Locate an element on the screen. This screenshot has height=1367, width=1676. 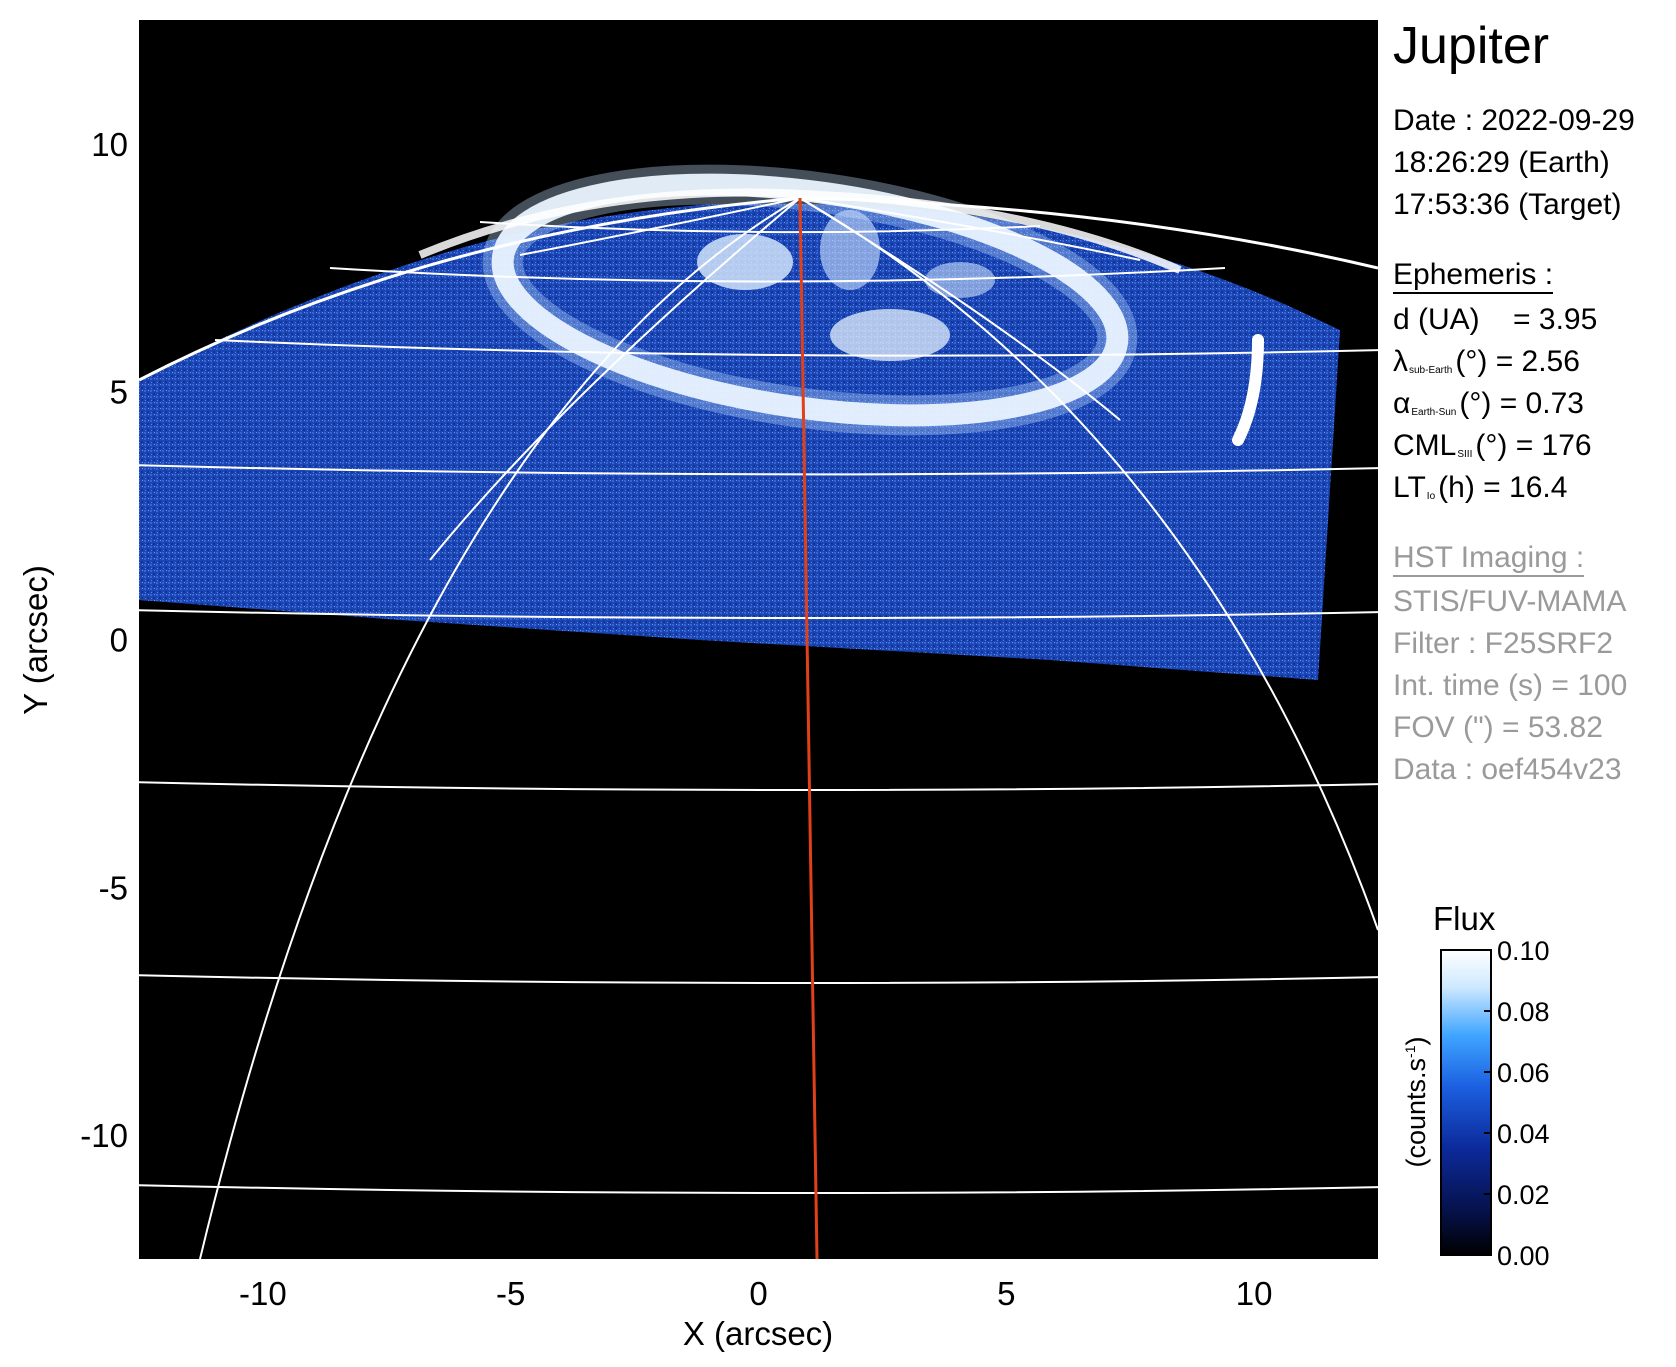
aurora-outer-ring is located at coordinates (800, 231).